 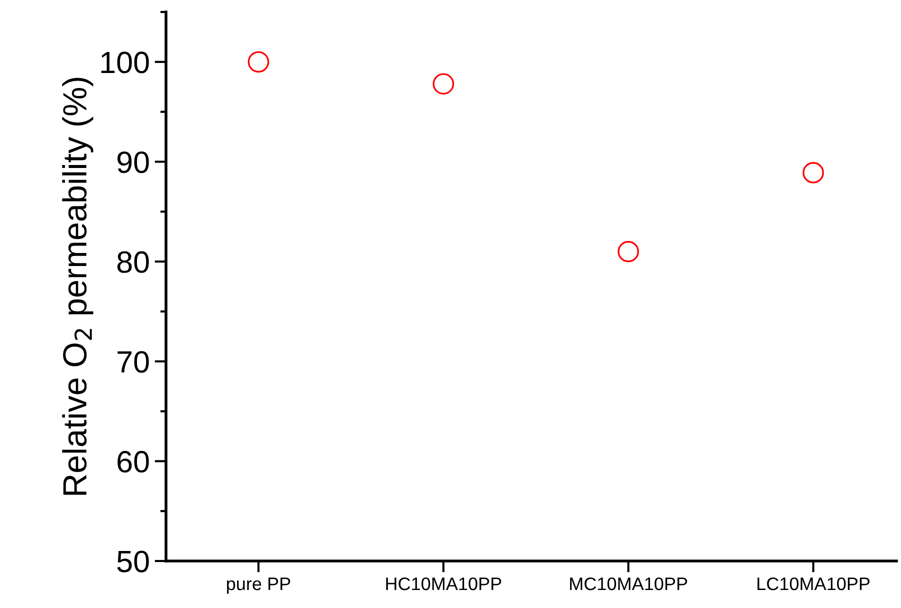 What do you see at coordinates (814, 583) in the screenshot?
I see `x-tick-label: LC10MA10PP` at bounding box center [814, 583].